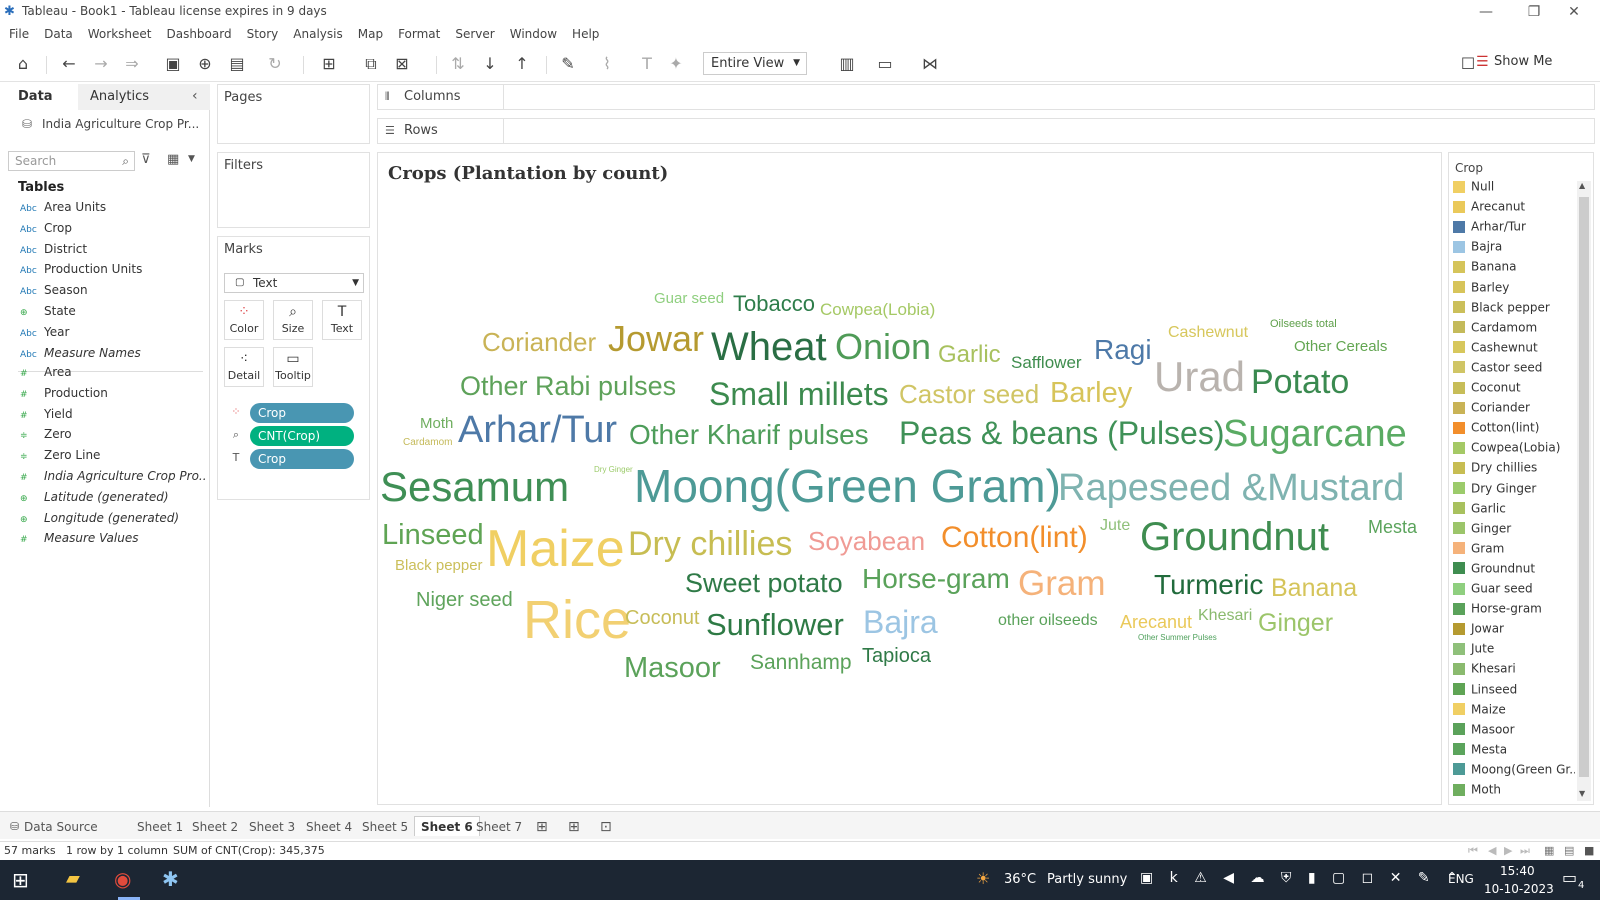 The width and height of the screenshot is (1600, 900). I want to click on detail-button: ⁖ Detail, so click(244, 367).